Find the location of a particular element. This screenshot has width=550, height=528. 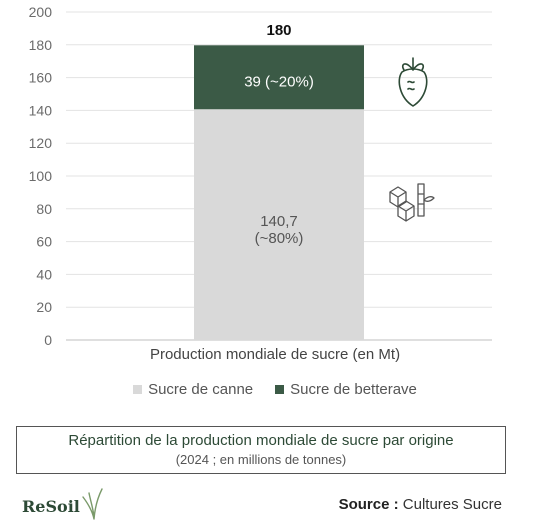

source-note: Source : Cultures Sucre is located at coordinates (420, 504).